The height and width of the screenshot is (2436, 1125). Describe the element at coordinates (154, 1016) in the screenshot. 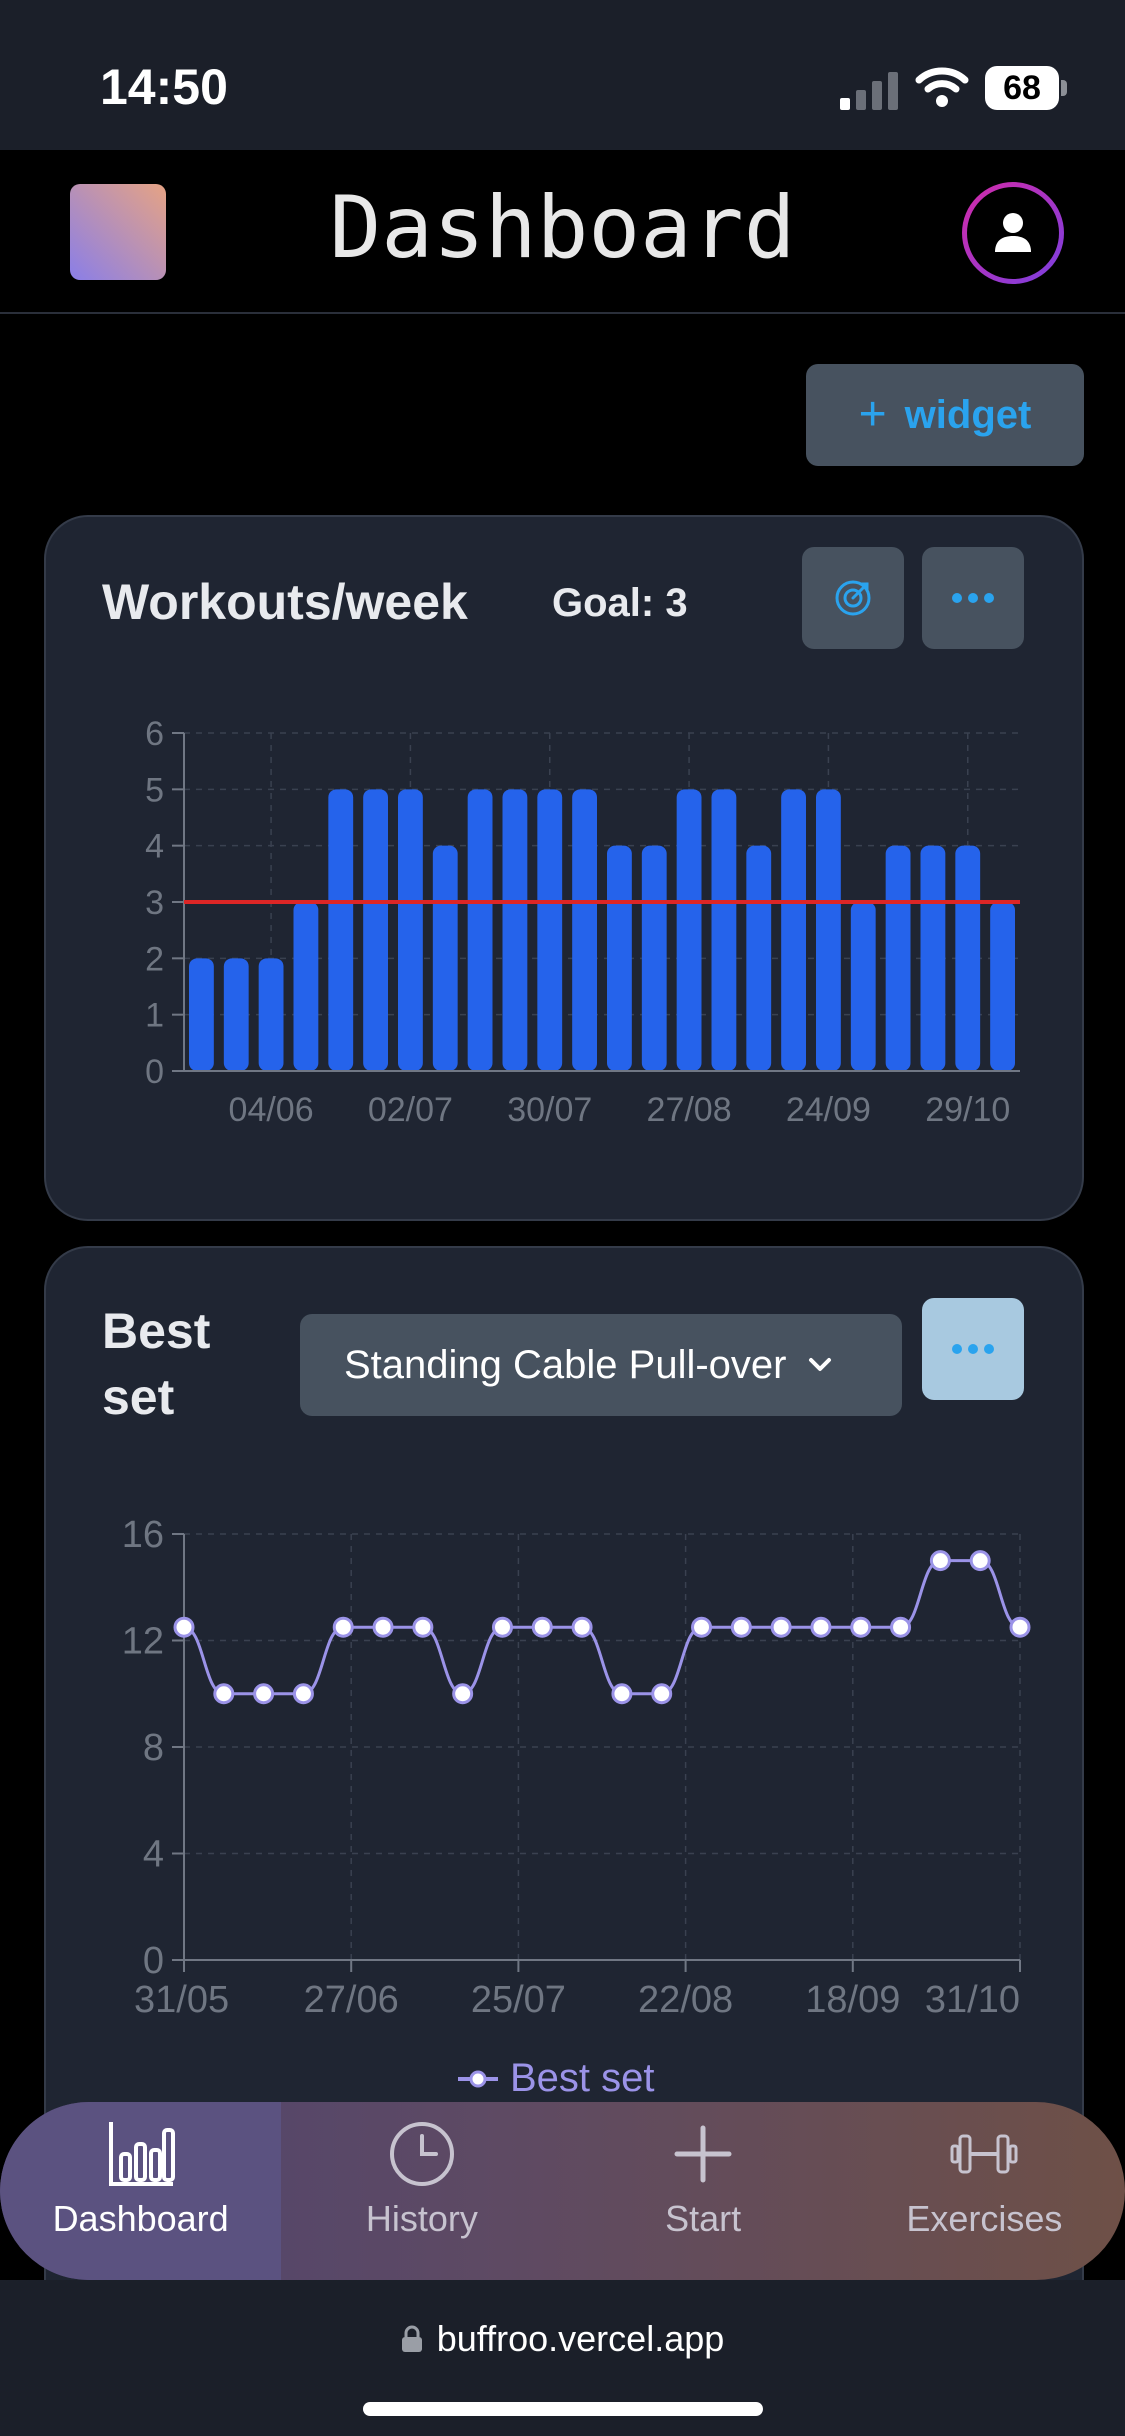

I see `y-tick-label: 1` at that location.